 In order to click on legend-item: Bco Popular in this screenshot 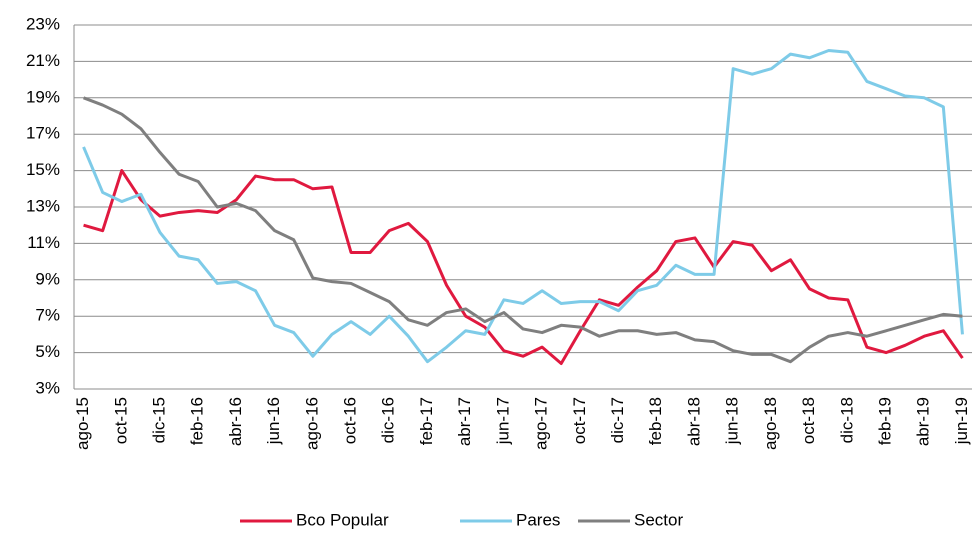, I will do `click(314, 519)`.